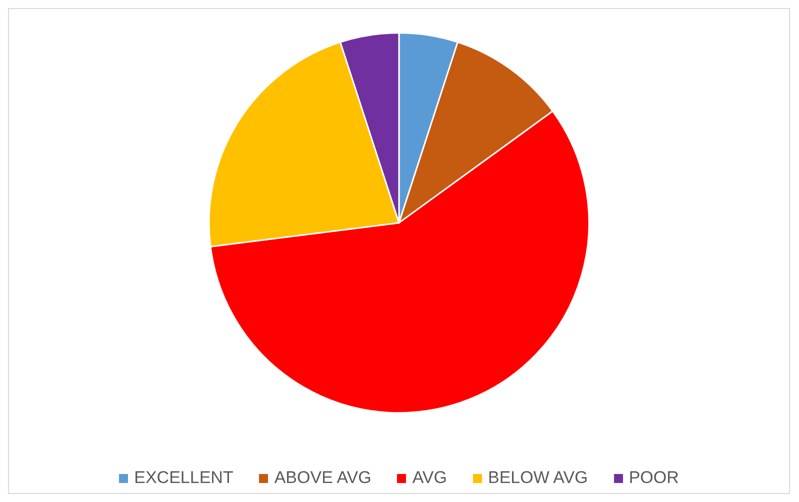 The height and width of the screenshot is (502, 799). I want to click on legend-label: AVG, so click(429, 478).